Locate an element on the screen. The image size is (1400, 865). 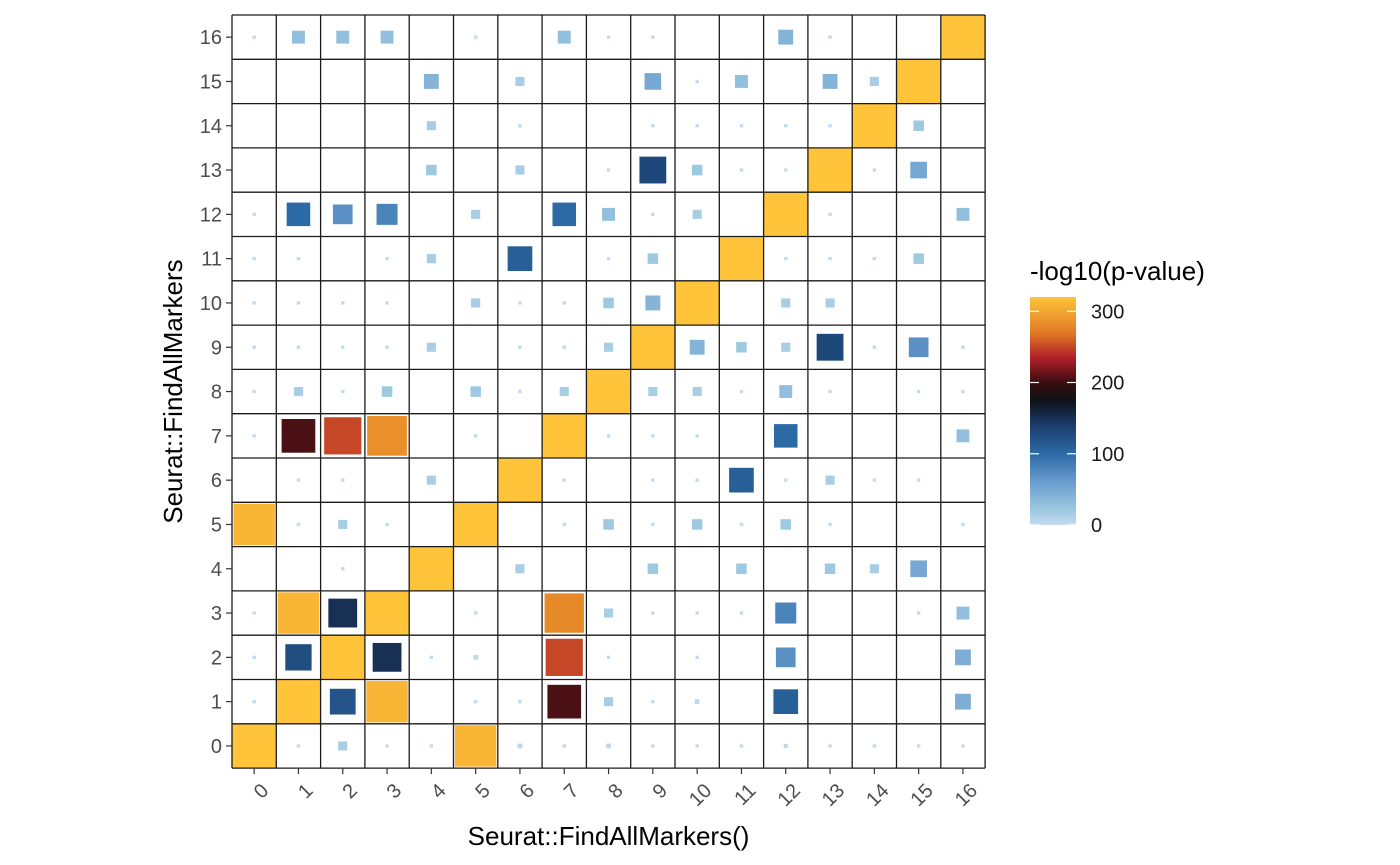
color-legend: -log10(p-value) 0 100 200 300 is located at coordinates (1117, 396).